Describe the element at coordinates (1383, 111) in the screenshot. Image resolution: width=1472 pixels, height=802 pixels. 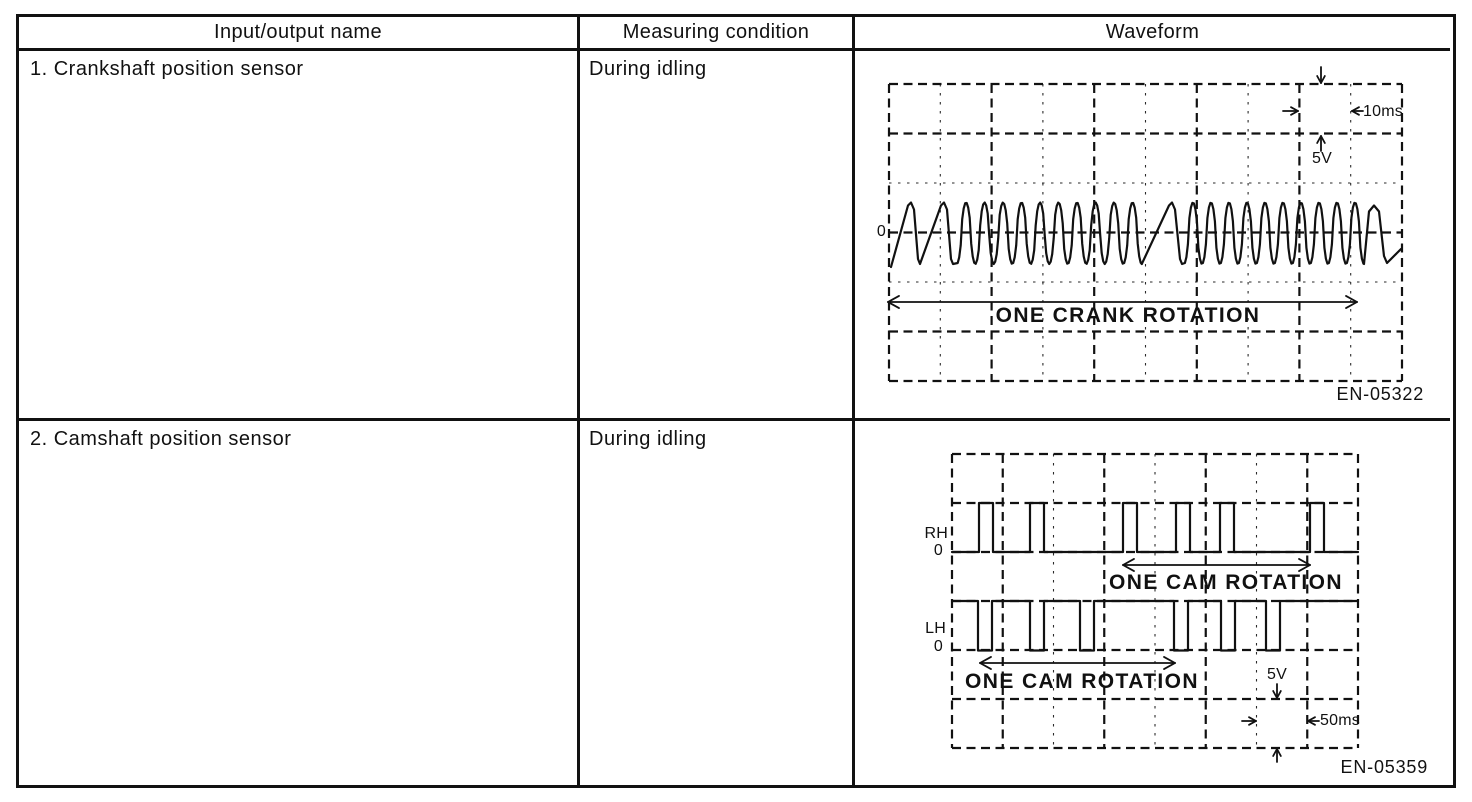
I see `wf1-time-per-div-label: 10ms` at that location.